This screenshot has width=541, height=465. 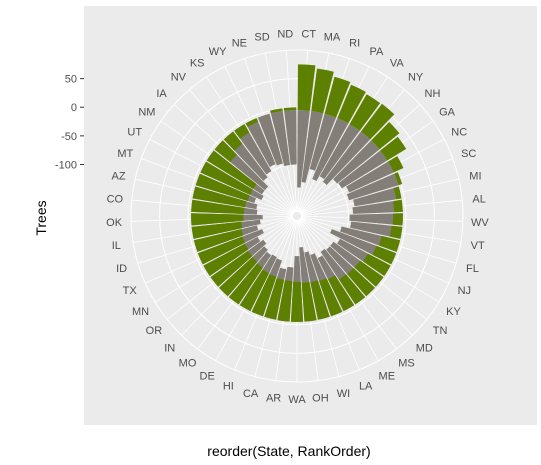 I want to click on category-label: WI, so click(x=343, y=394).